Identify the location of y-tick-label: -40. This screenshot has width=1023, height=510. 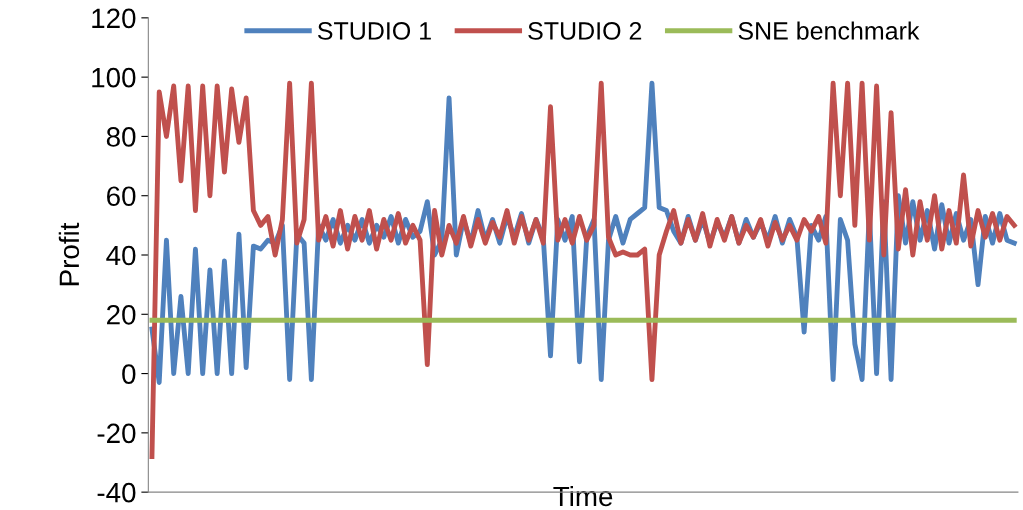
(116, 492).